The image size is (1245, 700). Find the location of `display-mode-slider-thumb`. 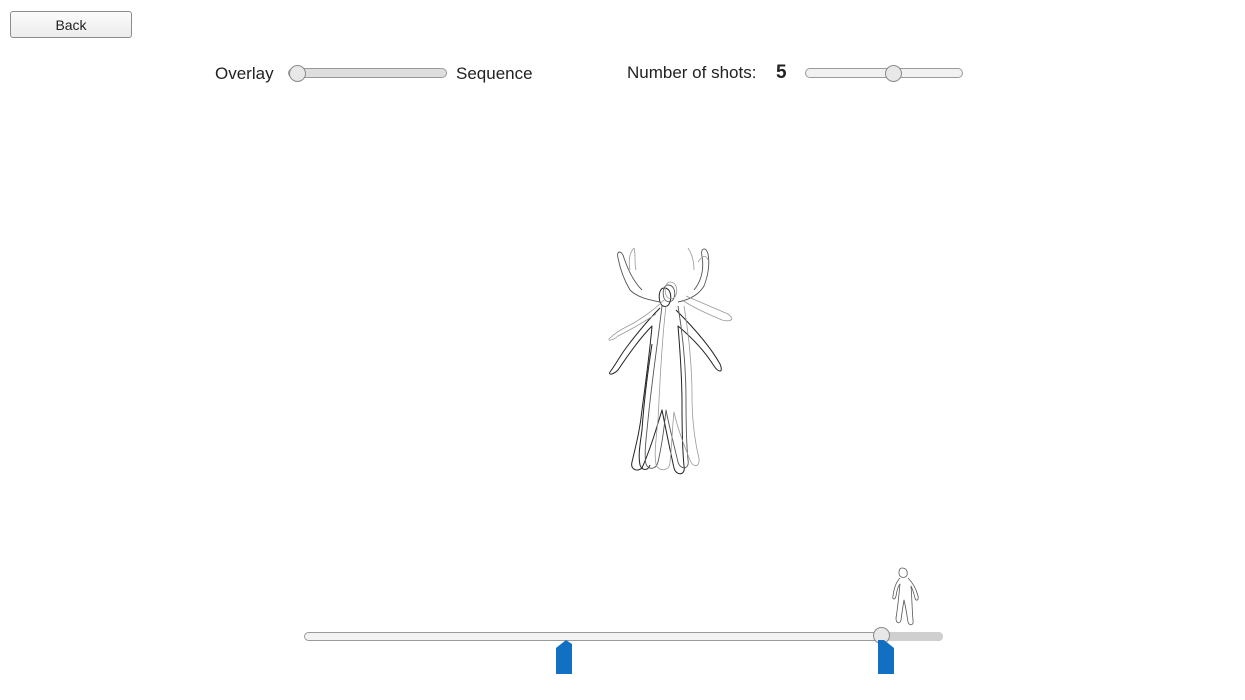

display-mode-slider-thumb is located at coordinates (297, 73).